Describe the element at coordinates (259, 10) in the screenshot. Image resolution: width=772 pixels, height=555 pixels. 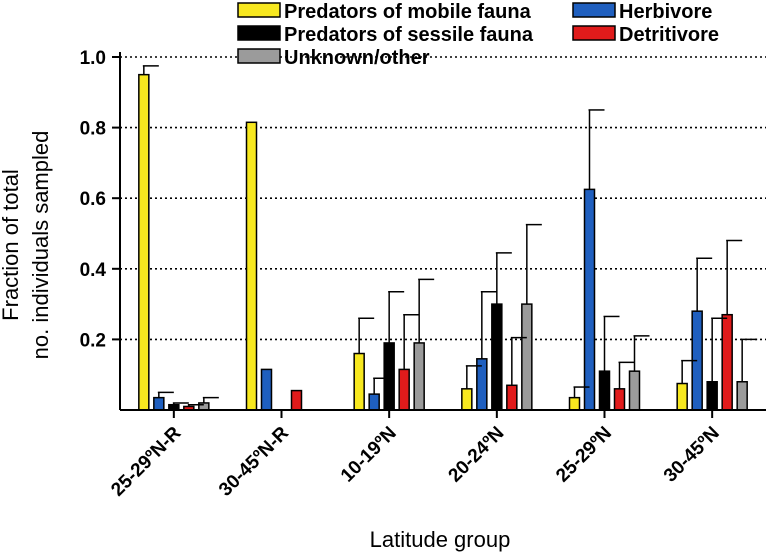
I see `legend-swatch-predators-mobile` at that location.